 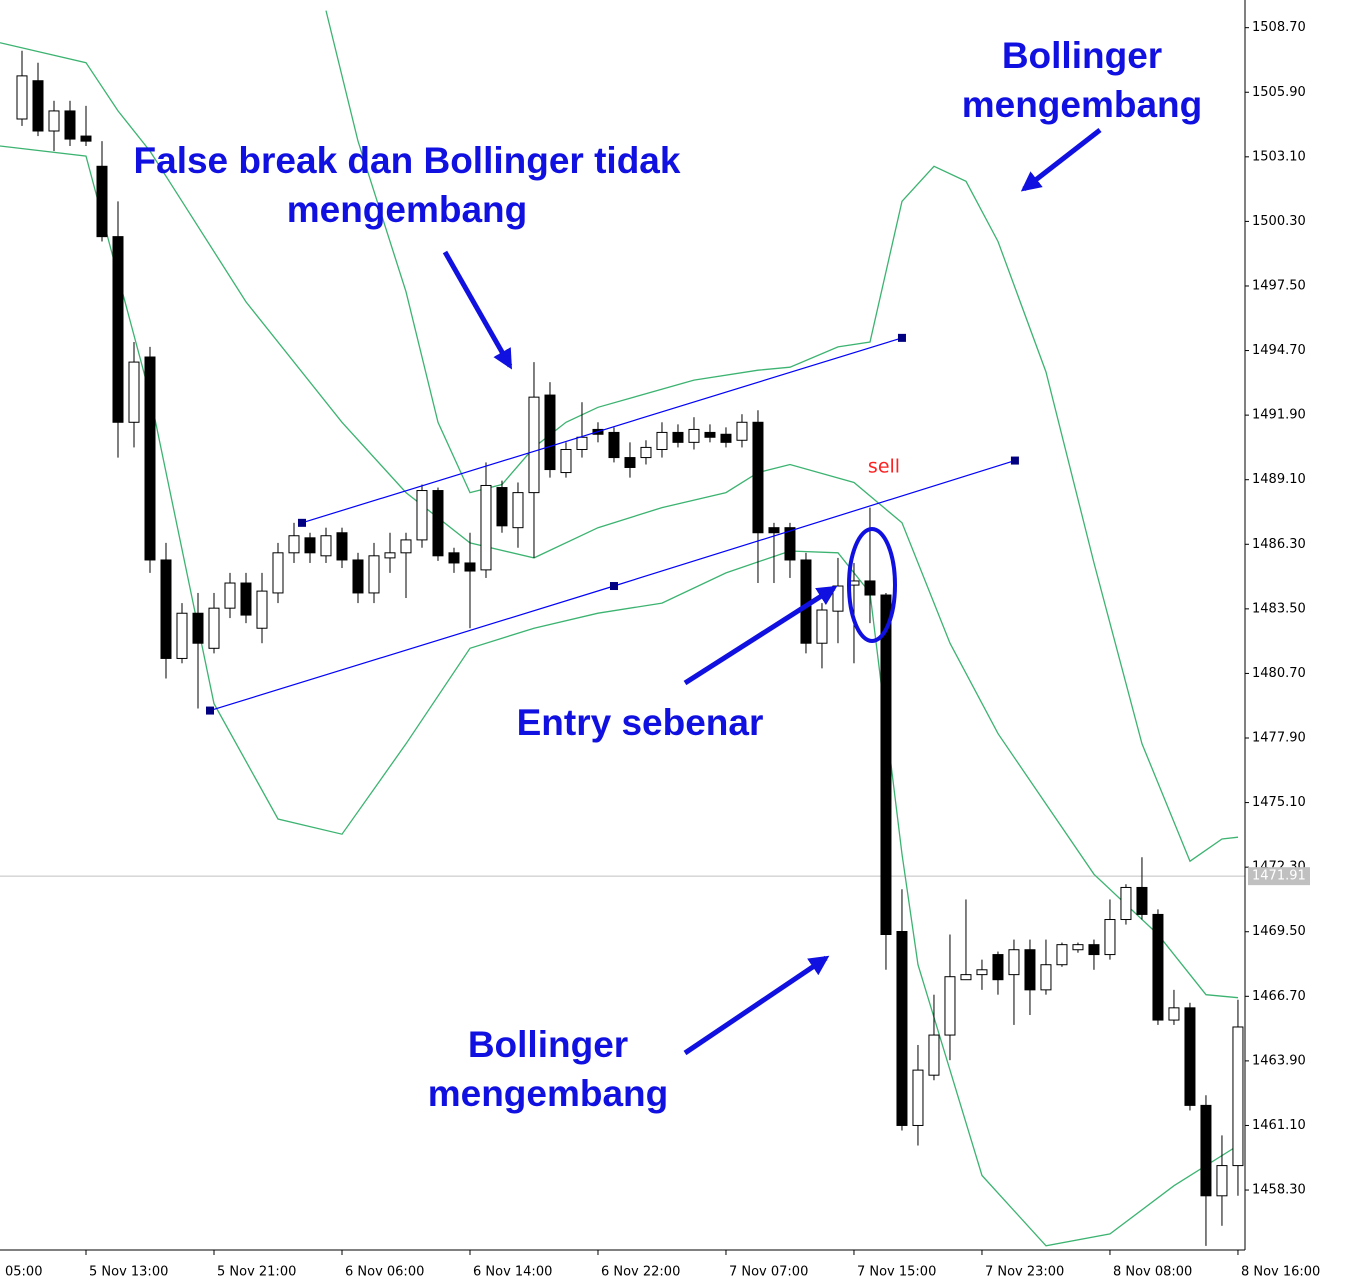 What do you see at coordinates (1279, 876) in the screenshot?
I see `current-price-box` at bounding box center [1279, 876].